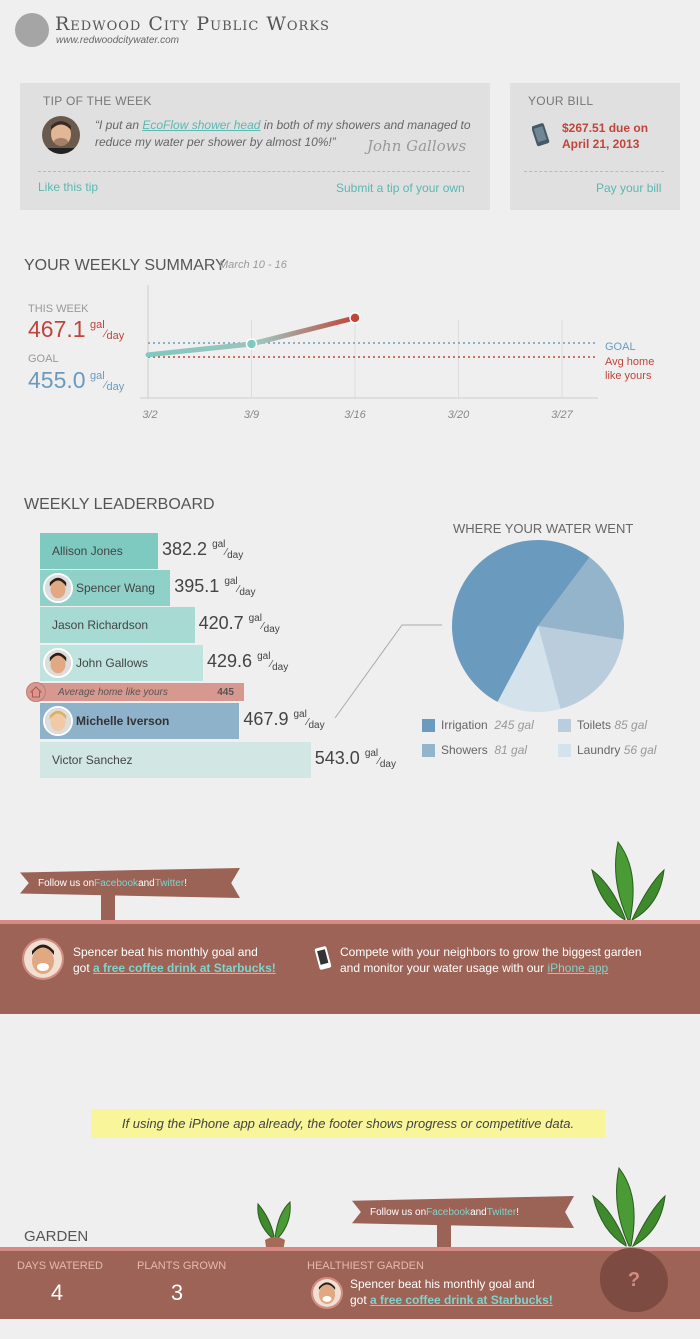 The width and height of the screenshot is (700, 1339). Describe the element at coordinates (628, 881) in the screenshot. I see `plant-icon` at that location.